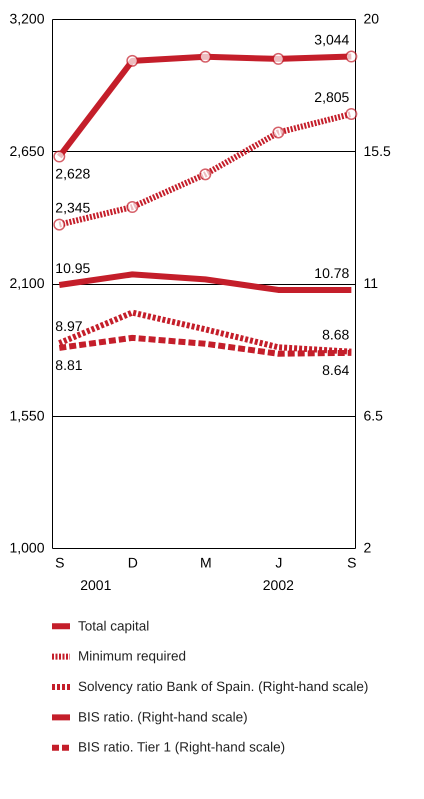 The height and width of the screenshot is (799, 424). Describe the element at coordinates (332, 40) in the screenshot. I see `data-label: 3,044` at that location.